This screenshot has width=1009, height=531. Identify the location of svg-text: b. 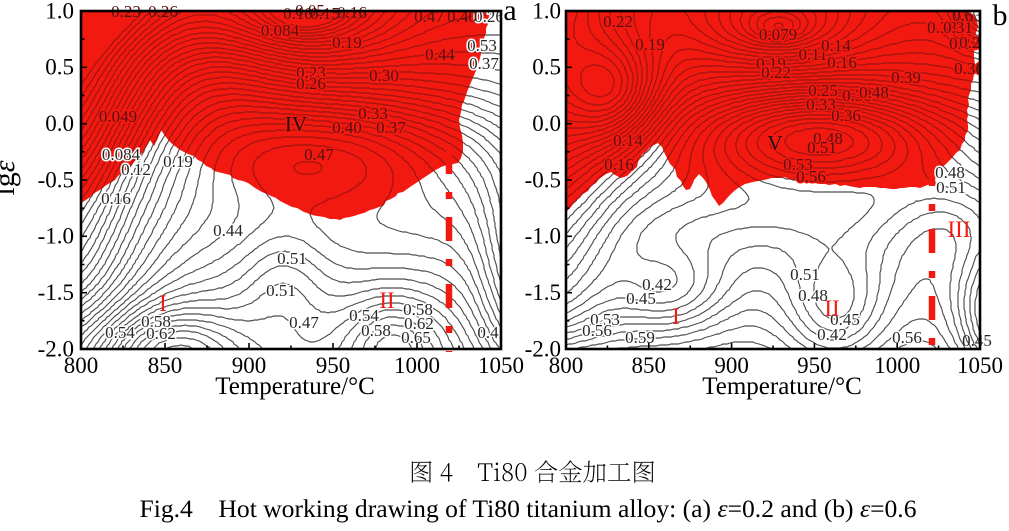
(1000, 16).